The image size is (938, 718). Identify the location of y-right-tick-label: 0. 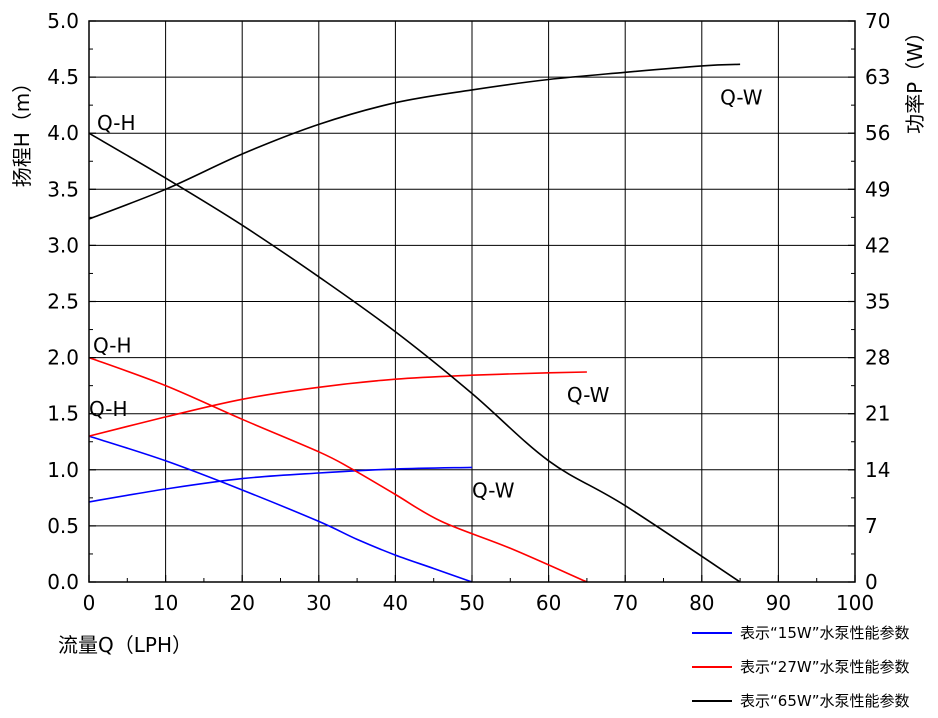
(871, 582).